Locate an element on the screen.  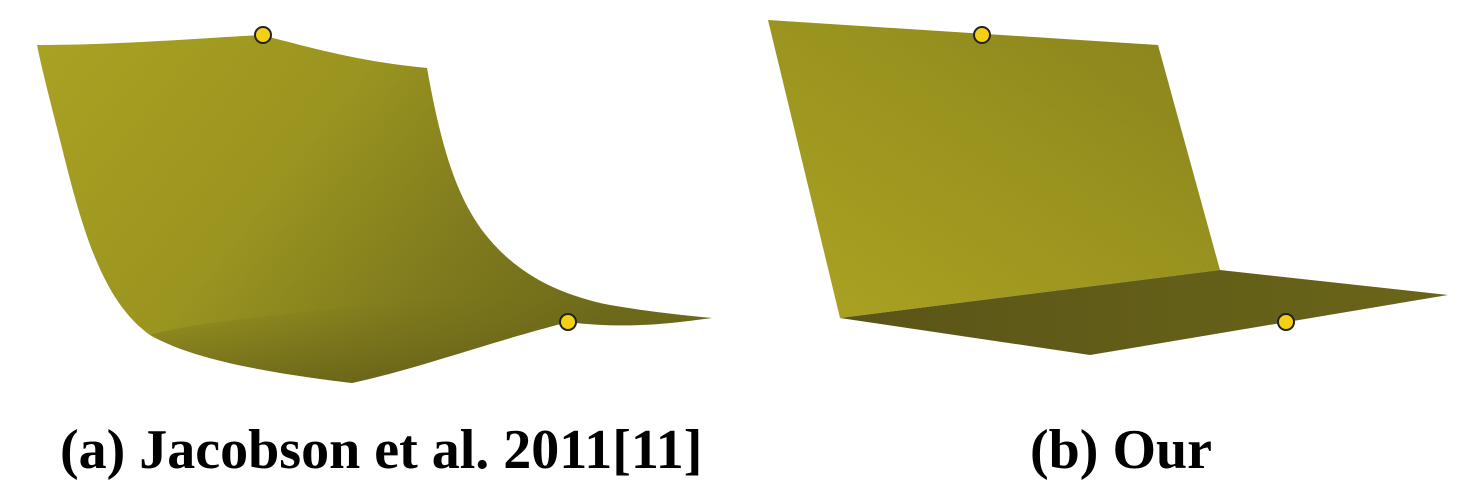
lower-plane is located at coordinates (1144, 312).